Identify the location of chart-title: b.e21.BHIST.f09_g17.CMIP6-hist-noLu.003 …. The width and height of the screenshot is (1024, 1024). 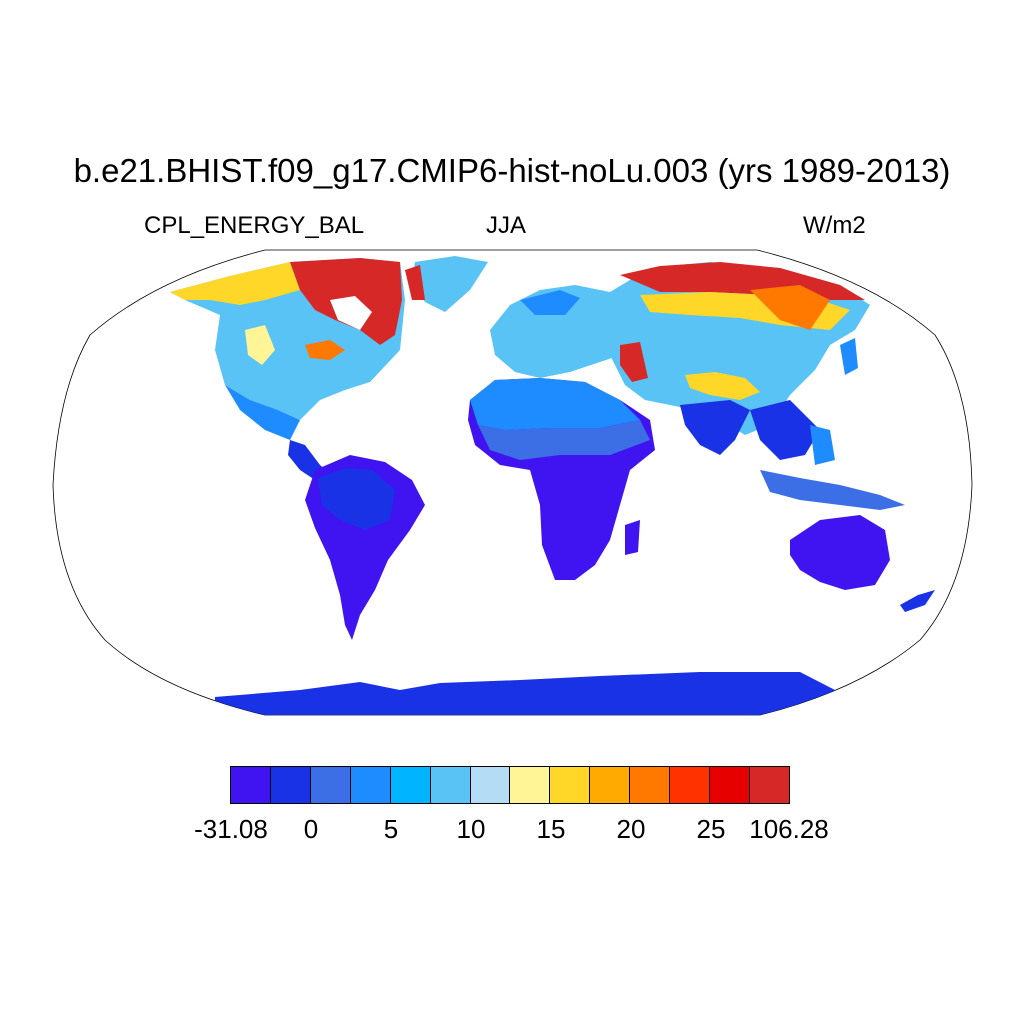
(512, 170).